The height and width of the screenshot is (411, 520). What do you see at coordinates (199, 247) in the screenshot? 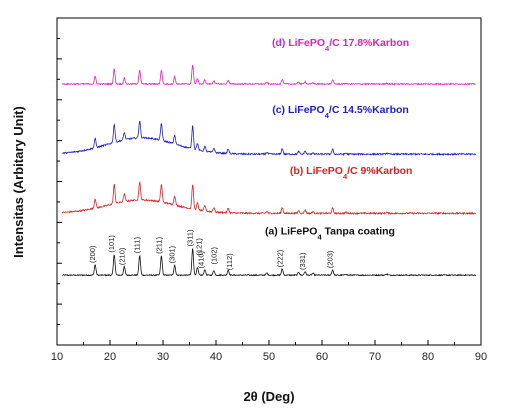
I see `peak-label: (121)` at bounding box center [199, 247].